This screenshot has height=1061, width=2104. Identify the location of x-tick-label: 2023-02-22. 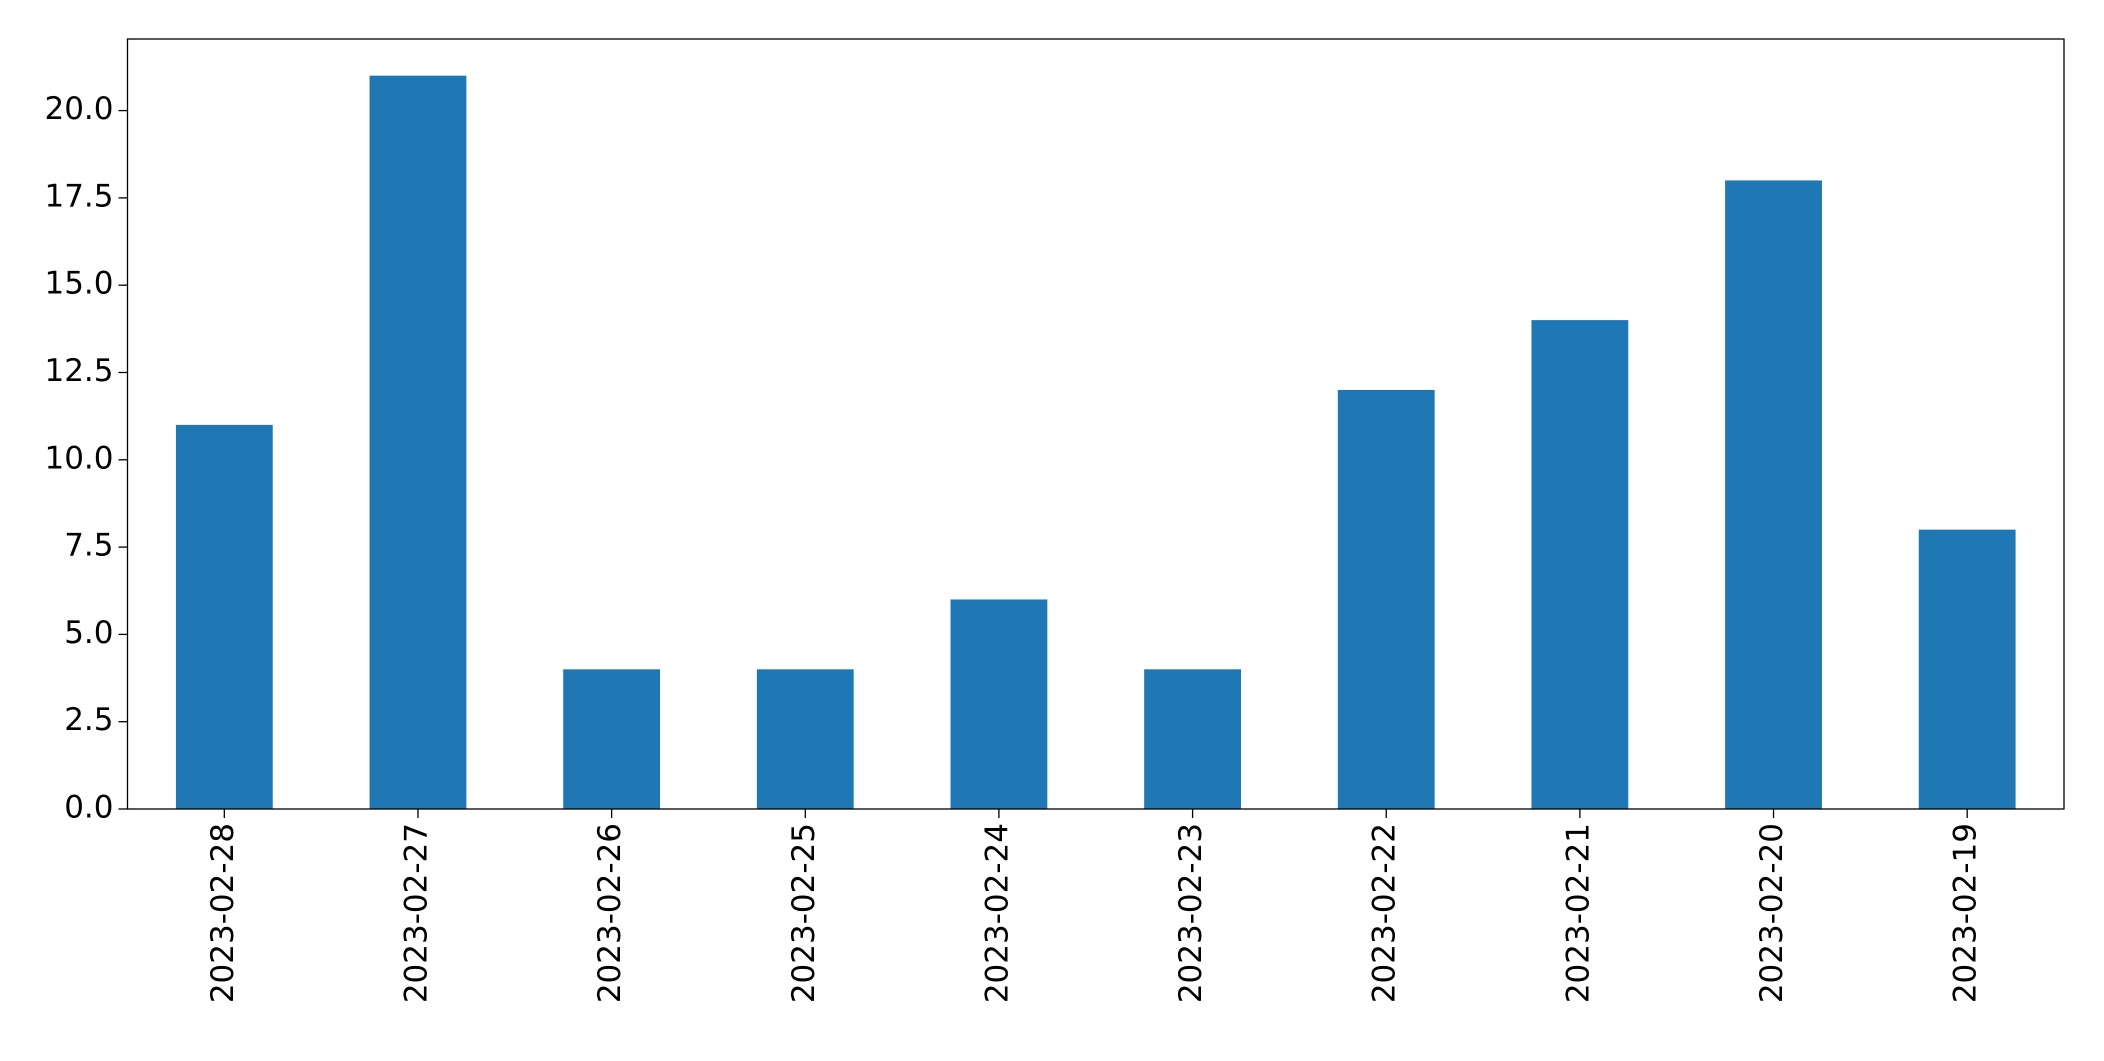
(1385, 913).